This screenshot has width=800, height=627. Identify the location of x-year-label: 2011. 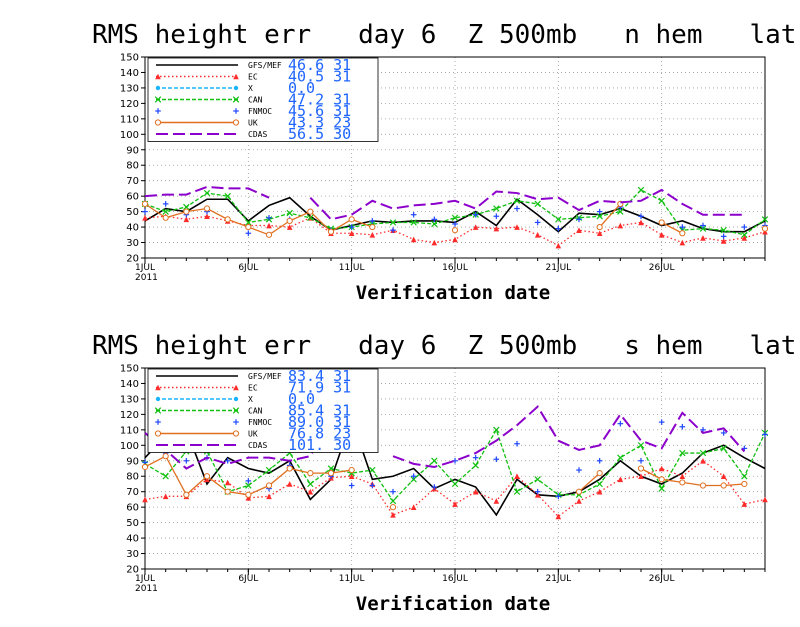
(146, 278).